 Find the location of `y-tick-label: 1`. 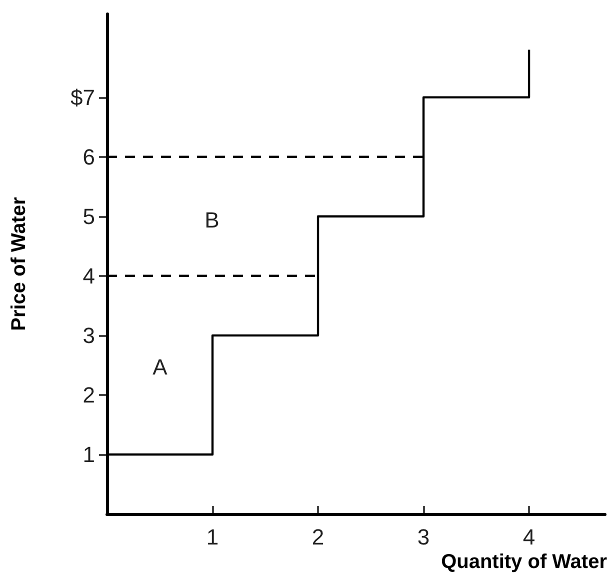

y-tick-label: 1 is located at coordinates (88, 454).